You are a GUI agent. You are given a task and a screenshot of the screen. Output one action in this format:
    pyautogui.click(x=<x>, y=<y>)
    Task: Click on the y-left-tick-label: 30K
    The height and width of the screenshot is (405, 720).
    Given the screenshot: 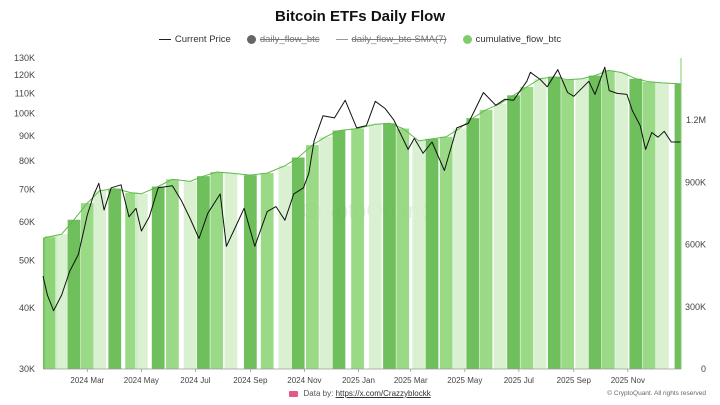 What is the action you would take?
    pyautogui.click(x=27, y=369)
    